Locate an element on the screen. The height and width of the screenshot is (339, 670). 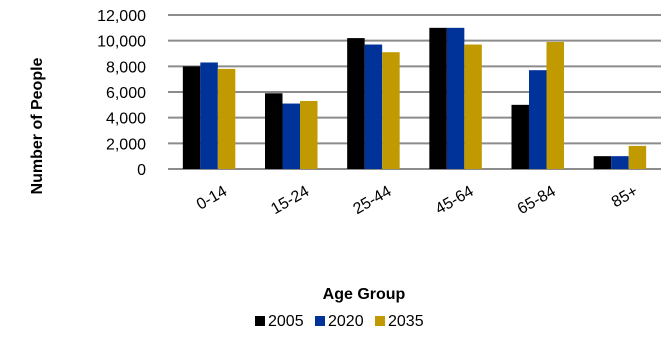
legend-label: 2020 is located at coordinates (346, 321).